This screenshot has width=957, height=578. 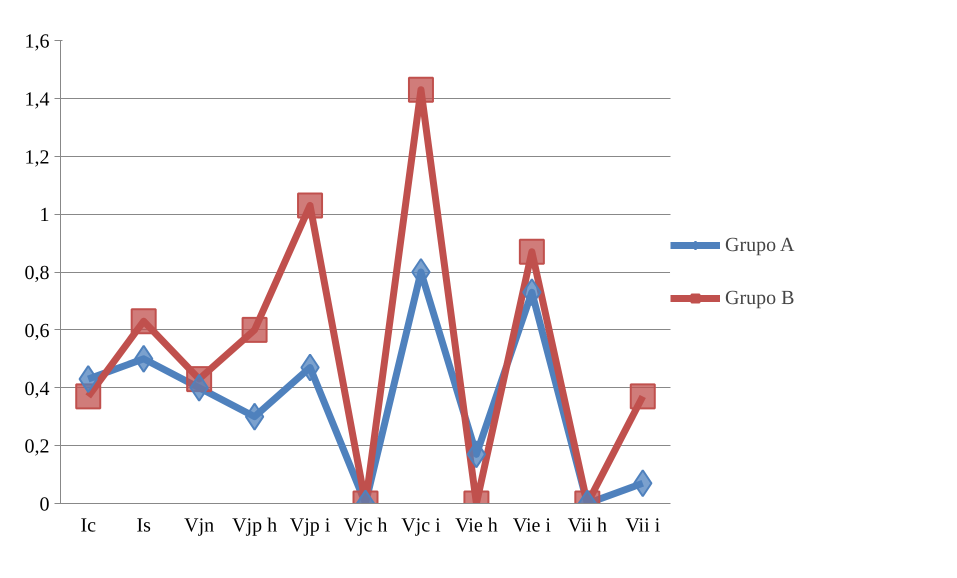 I want to click on y-tick-label: 1,6, so click(x=37, y=41).